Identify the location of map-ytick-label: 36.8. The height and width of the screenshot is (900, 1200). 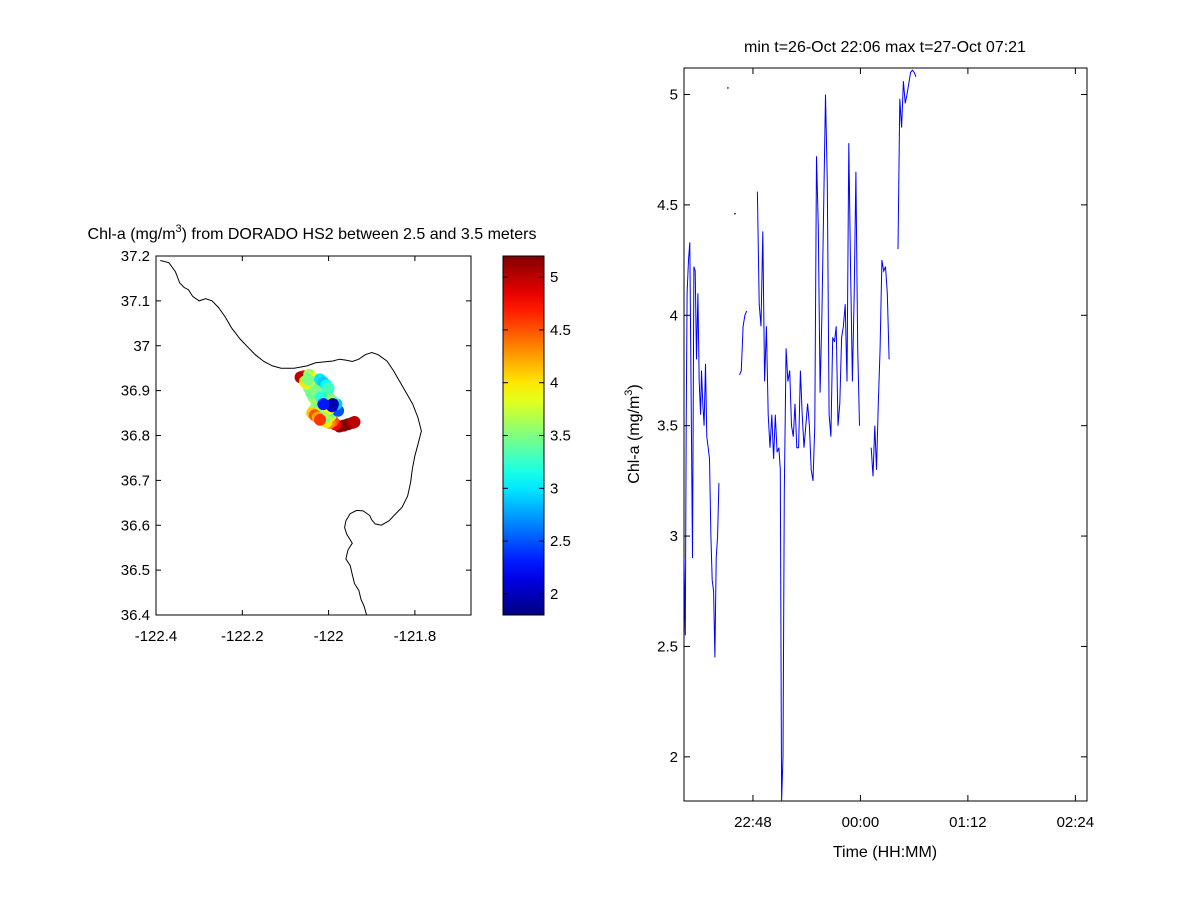
(135, 436).